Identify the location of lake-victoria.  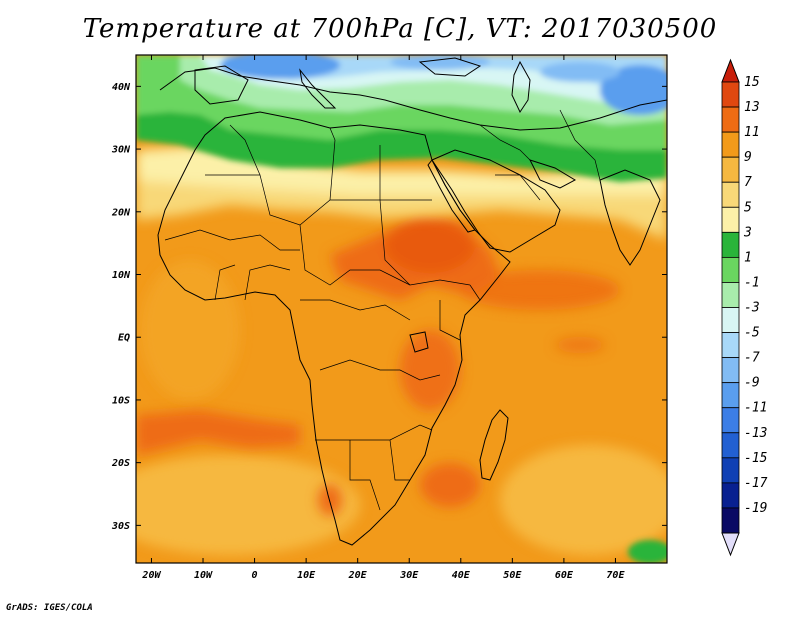
(419, 342).